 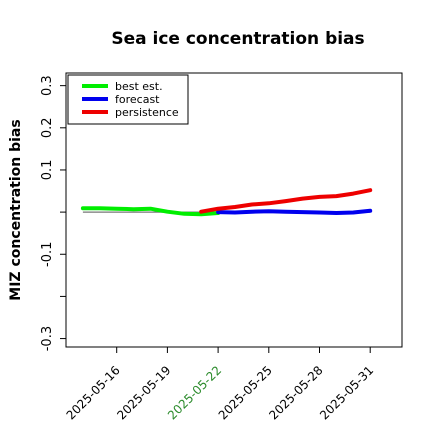 What do you see at coordinates (237, 39) in the screenshot?
I see `chart-title: Sea ice concentration bias` at bounding box center [237, 39].